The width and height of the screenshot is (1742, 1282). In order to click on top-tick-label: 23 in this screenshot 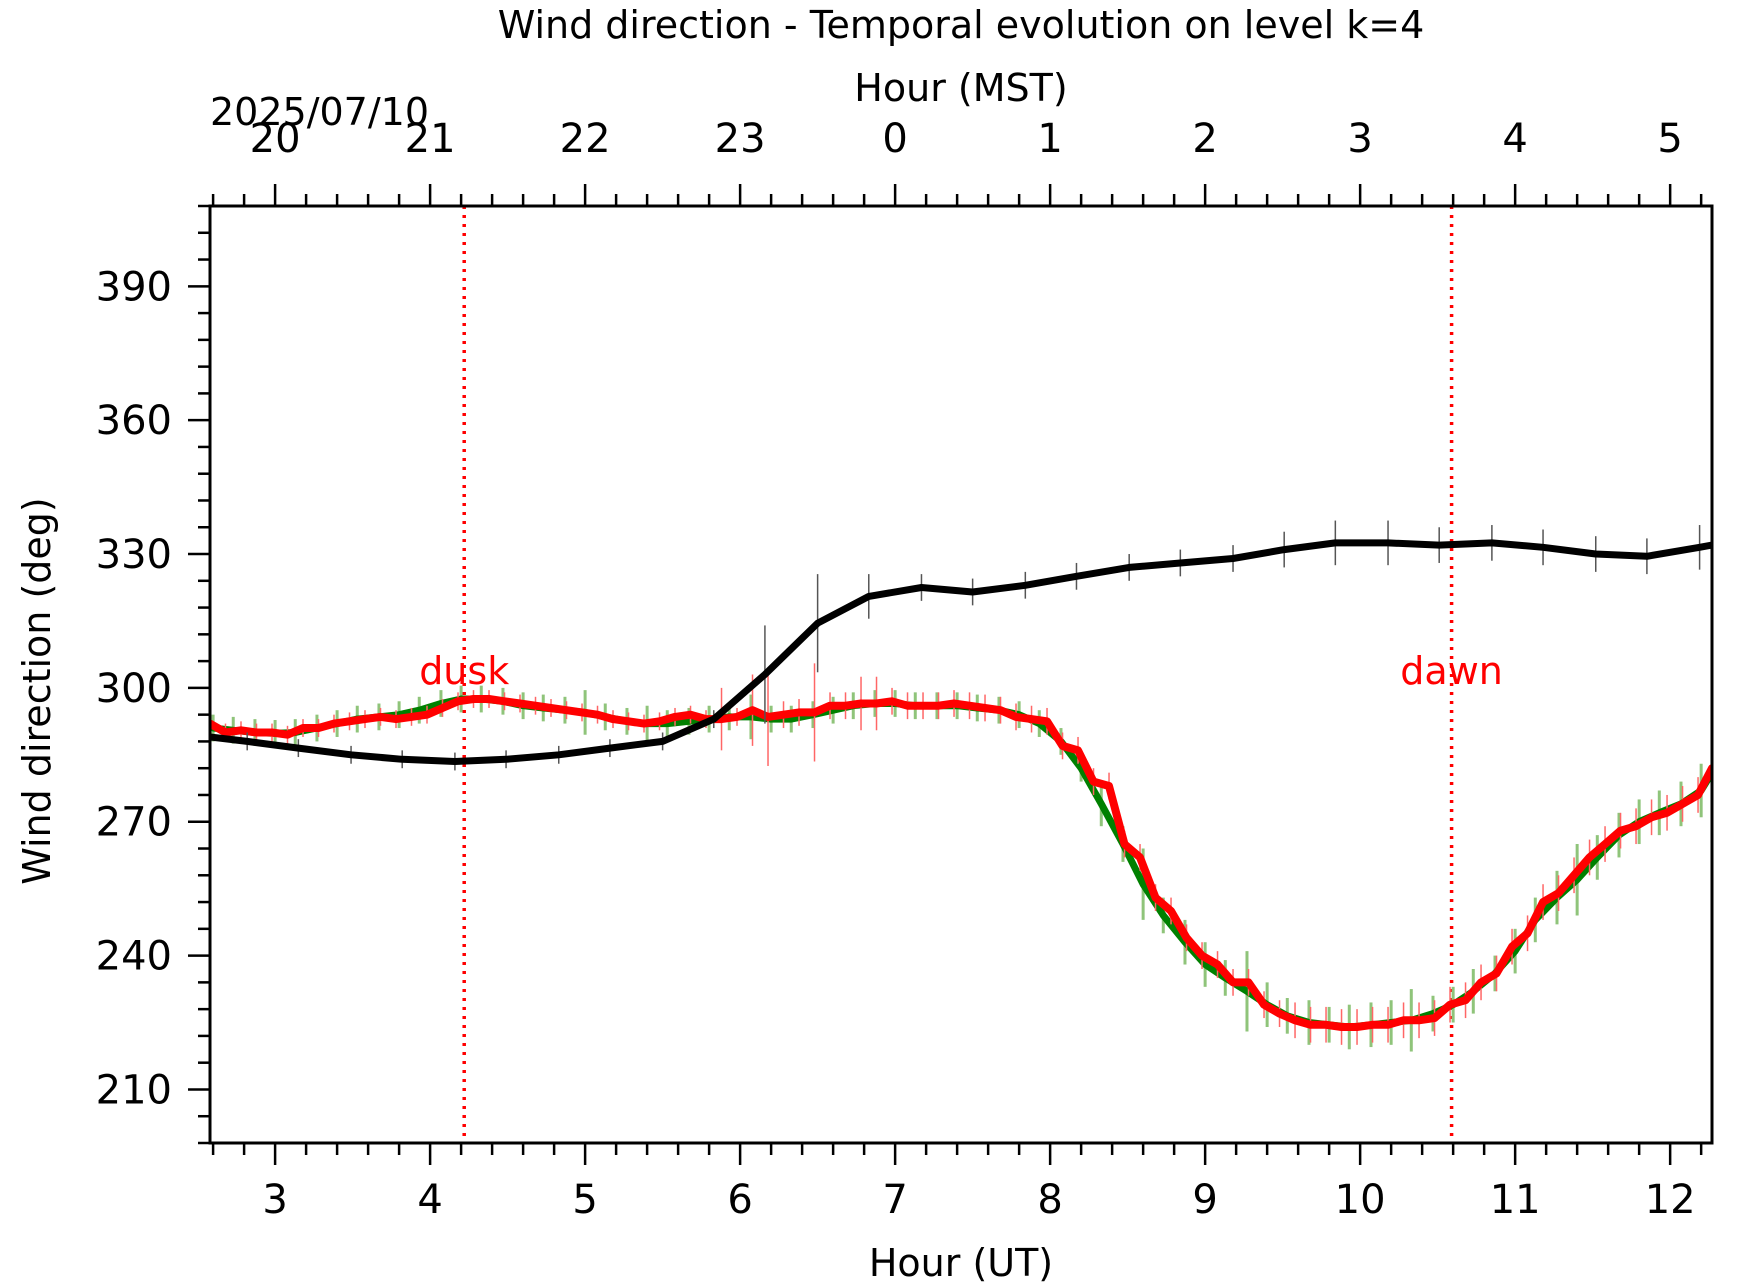, I will do `click(740, 139)`.